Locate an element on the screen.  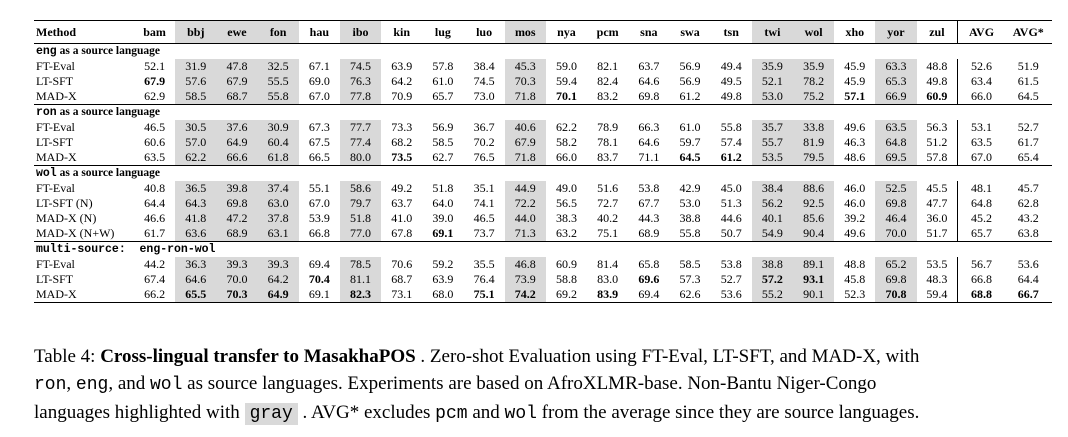
cell-zul: 48.8 is located at coordinates (937, 66).